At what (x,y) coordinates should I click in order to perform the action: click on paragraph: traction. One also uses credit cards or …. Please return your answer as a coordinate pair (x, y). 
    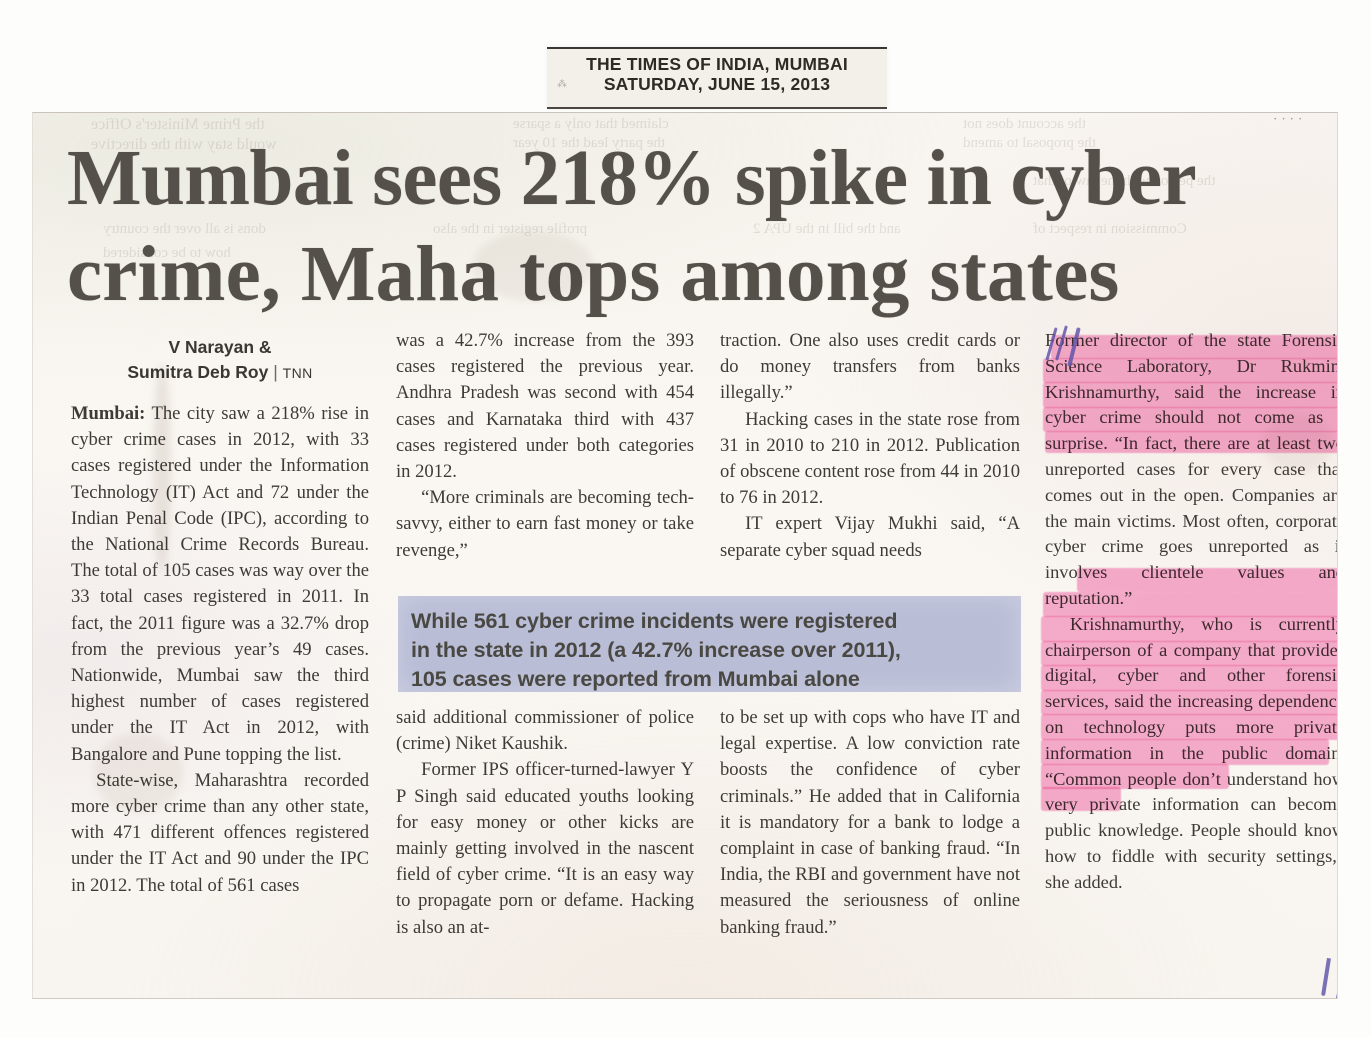
    Looking at the image, I should click on (870, 367).